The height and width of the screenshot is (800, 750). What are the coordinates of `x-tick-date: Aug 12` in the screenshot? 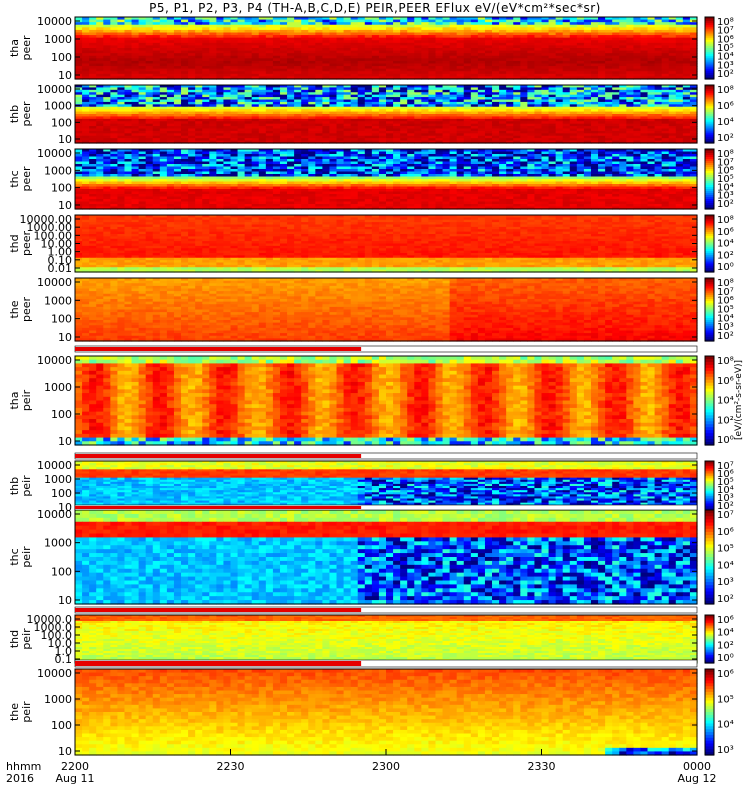 It's located at (697, 778).